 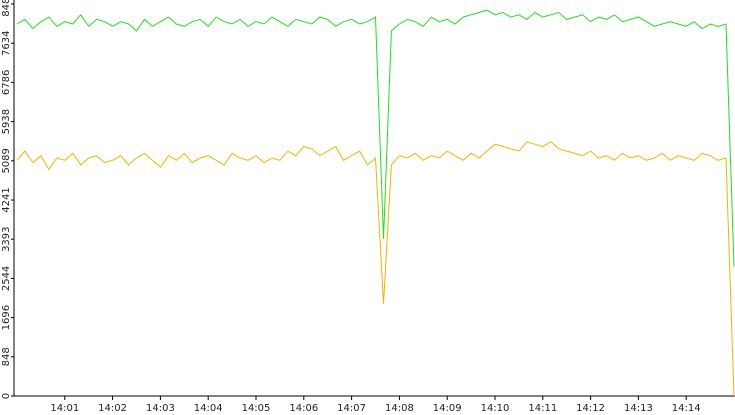 What do you see at coordinates (6, 43) in the screenshot?
I see `y-tick-label: 7634` at bounding box center [6, 43].